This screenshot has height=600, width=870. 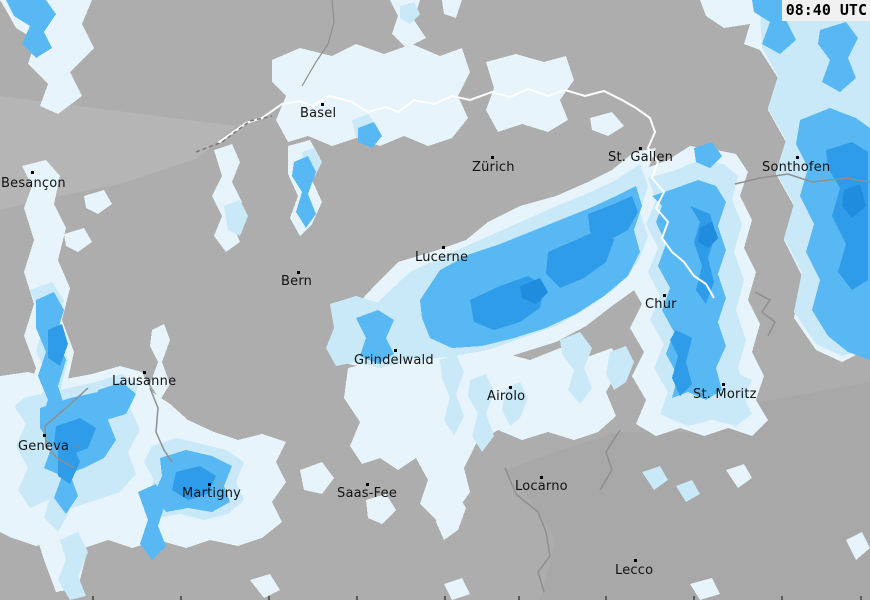 What do you see at coordinates (32, 172) in the screenshot?
I see `city-marker-besan-on` at bounding box center [32, 172].